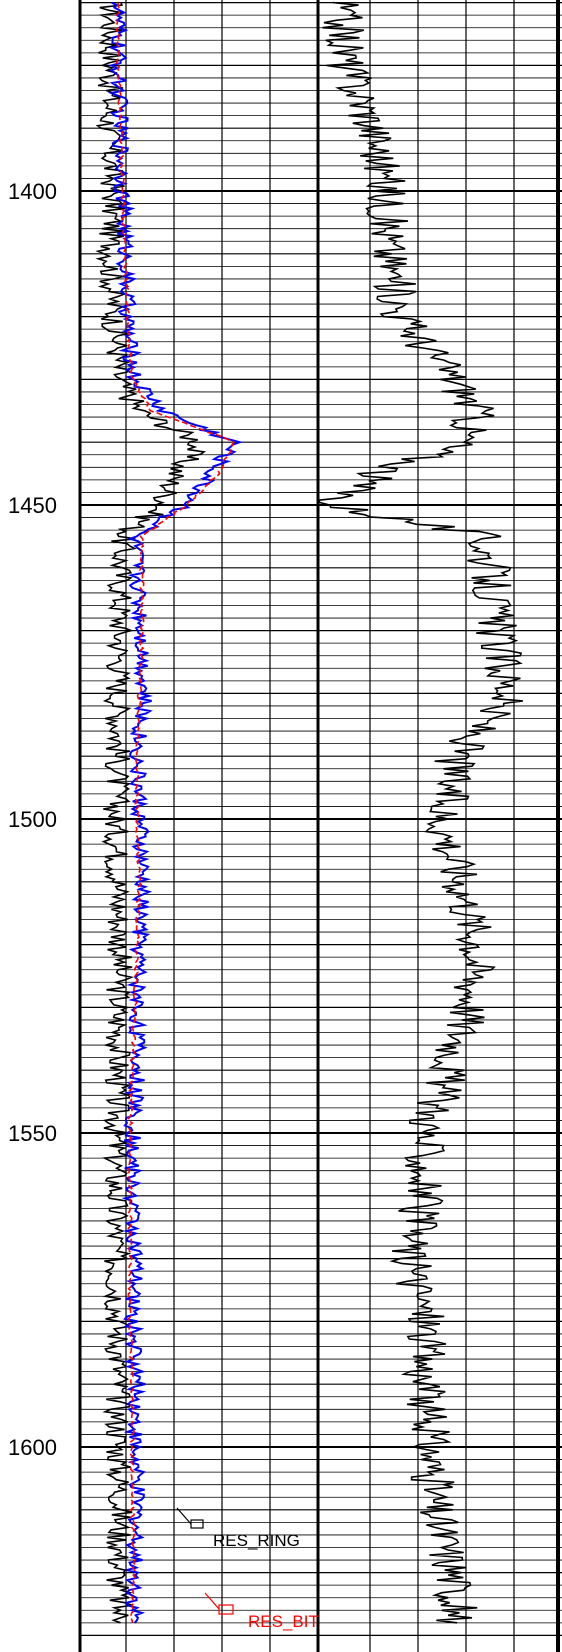  I want to click on depth-axis-labels: 1400 1450 1500 1550 1600, so click(32, 819).